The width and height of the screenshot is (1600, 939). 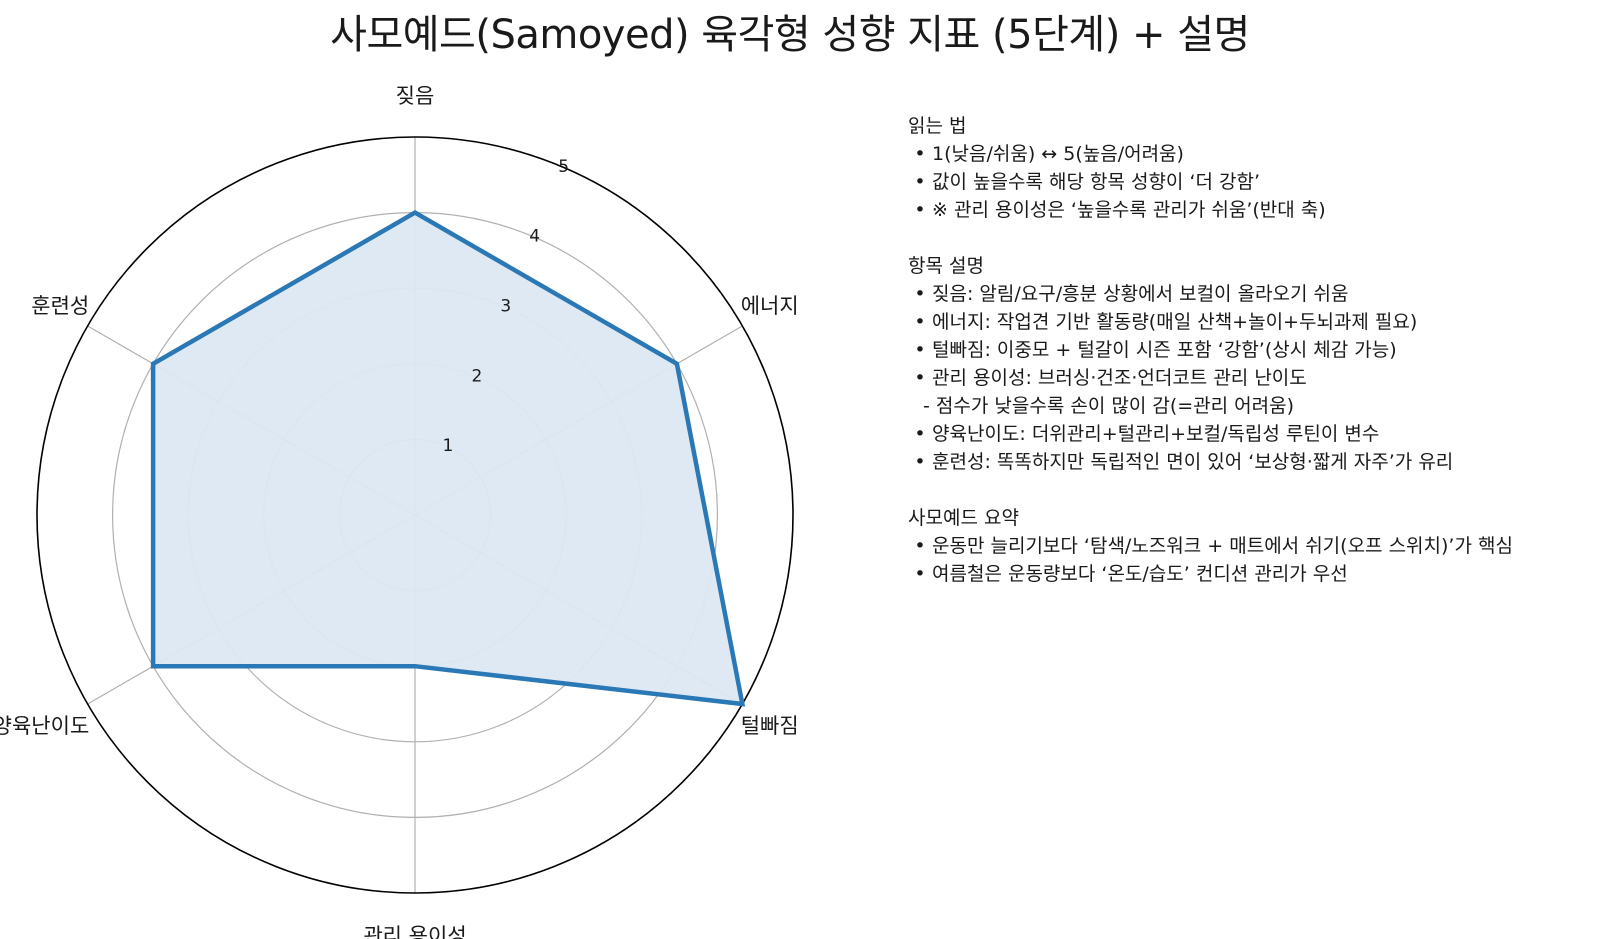 What do you see at coordinates (1058, 154) in the screenshot?
I see `notes-item-text: 1(낮음/쉬움) ↔ 5(높음/어려움)` at bounding box center [1058, 154].